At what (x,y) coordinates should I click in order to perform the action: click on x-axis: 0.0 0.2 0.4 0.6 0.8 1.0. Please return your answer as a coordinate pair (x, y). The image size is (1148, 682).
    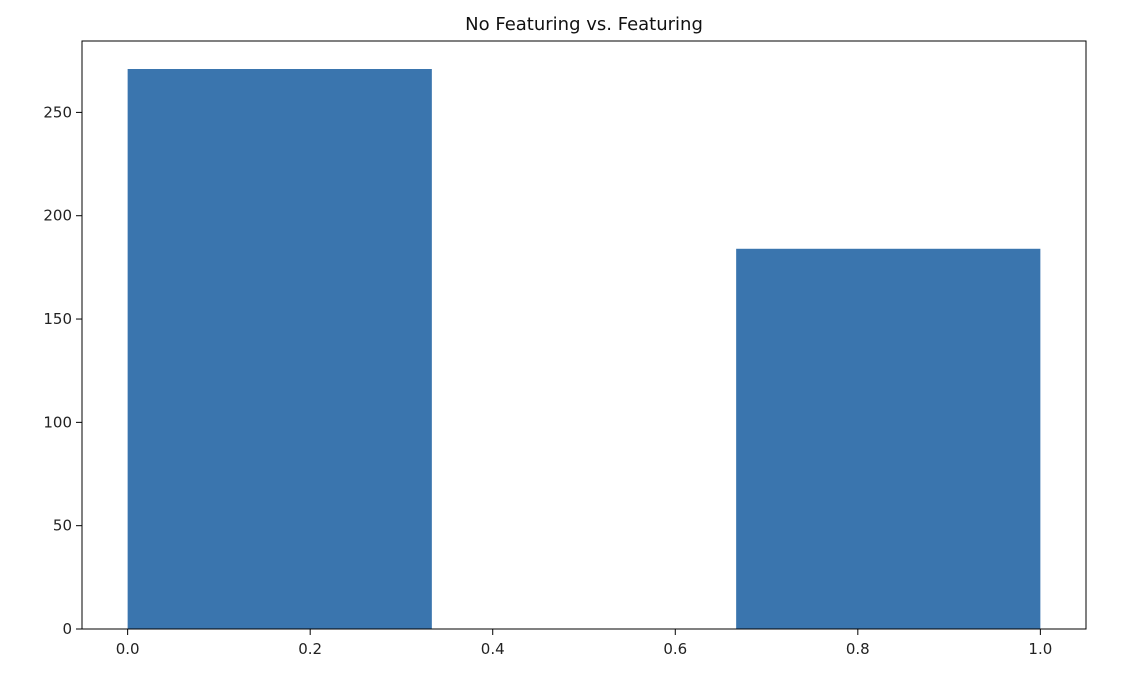
    Looking at the image, I should click on (584, 643).